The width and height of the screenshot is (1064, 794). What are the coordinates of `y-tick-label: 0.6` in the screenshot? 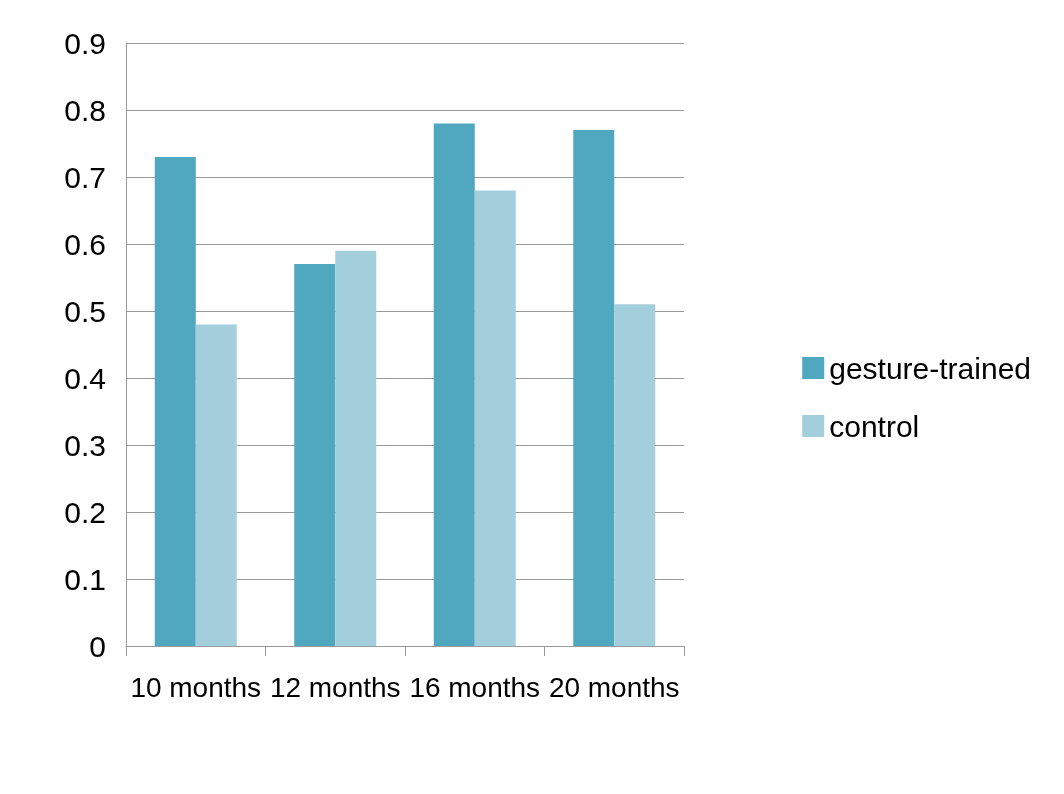 It's located at (85, 244).